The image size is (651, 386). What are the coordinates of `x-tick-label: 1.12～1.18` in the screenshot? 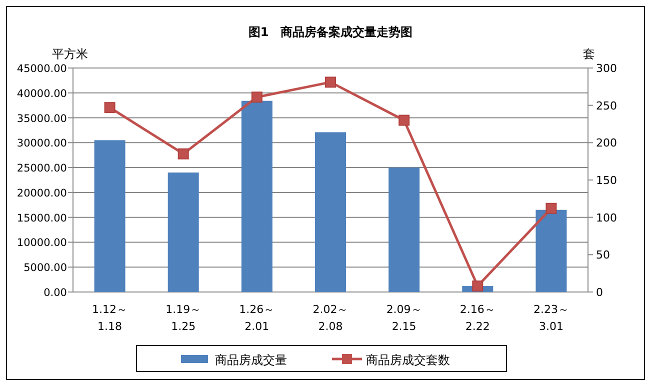 It's located at (110, 318).